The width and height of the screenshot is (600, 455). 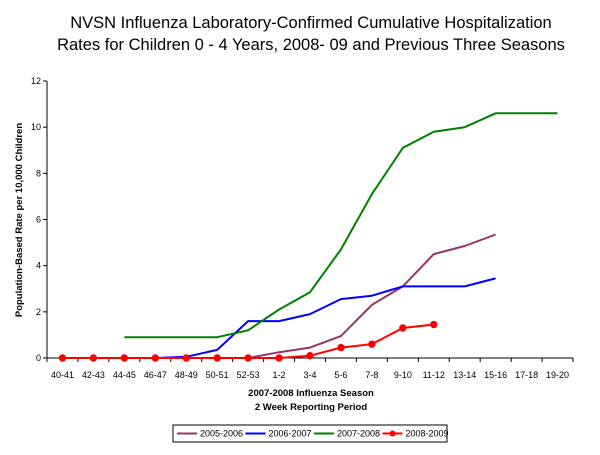 I want to click on x-tick-label: 3-4, so click(x=309, y=375).